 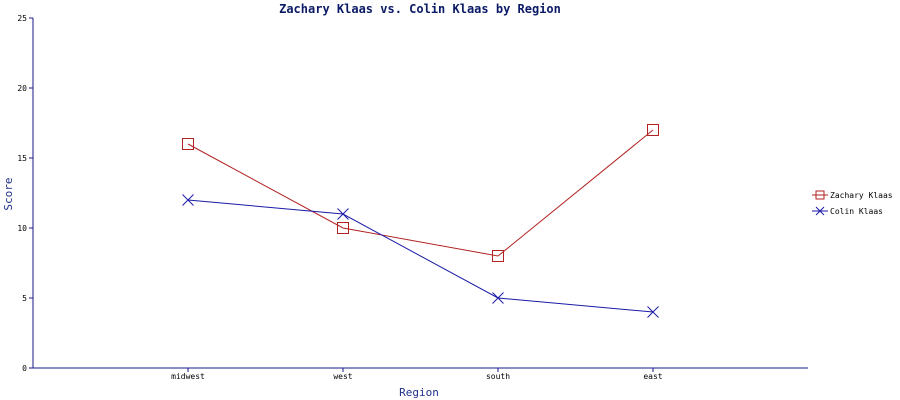 What do you see at coordinates (861, 195) in the screenshot?
I see `legend-label: Zachary Klaas` at bounding box center [861, 195].